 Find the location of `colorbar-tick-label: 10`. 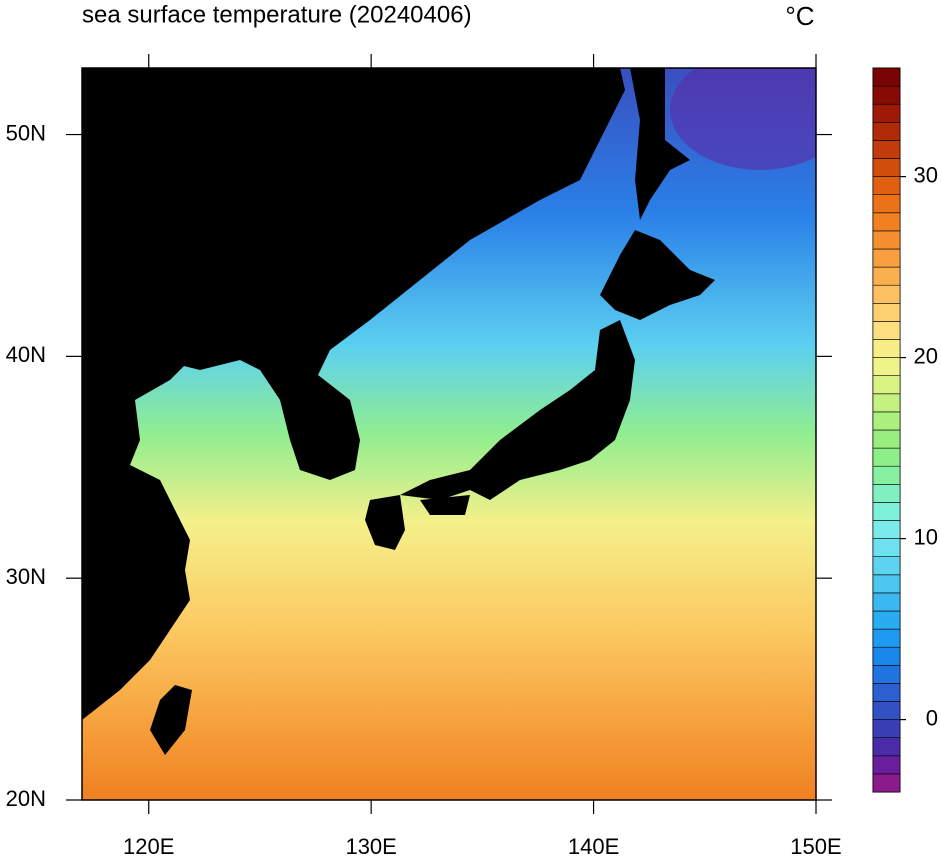

colorbar-tick-label: 10 is located at coordinates (926, 536).